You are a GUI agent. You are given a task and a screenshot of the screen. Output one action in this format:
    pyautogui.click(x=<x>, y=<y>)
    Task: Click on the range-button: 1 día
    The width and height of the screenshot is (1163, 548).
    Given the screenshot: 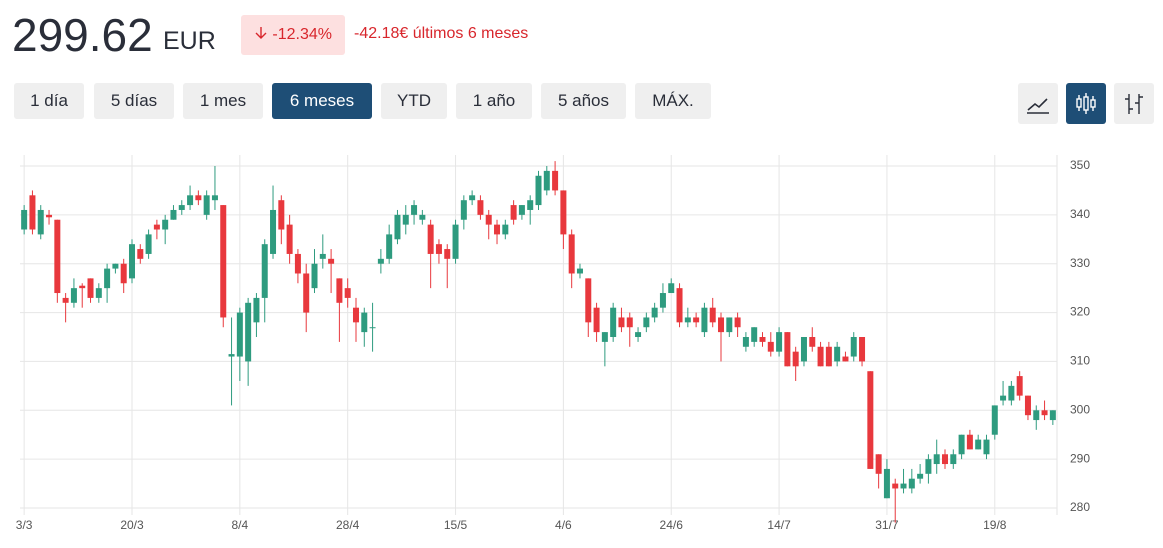 What is the action you would take?
    pyautogui.click(x=49, y=101)
    